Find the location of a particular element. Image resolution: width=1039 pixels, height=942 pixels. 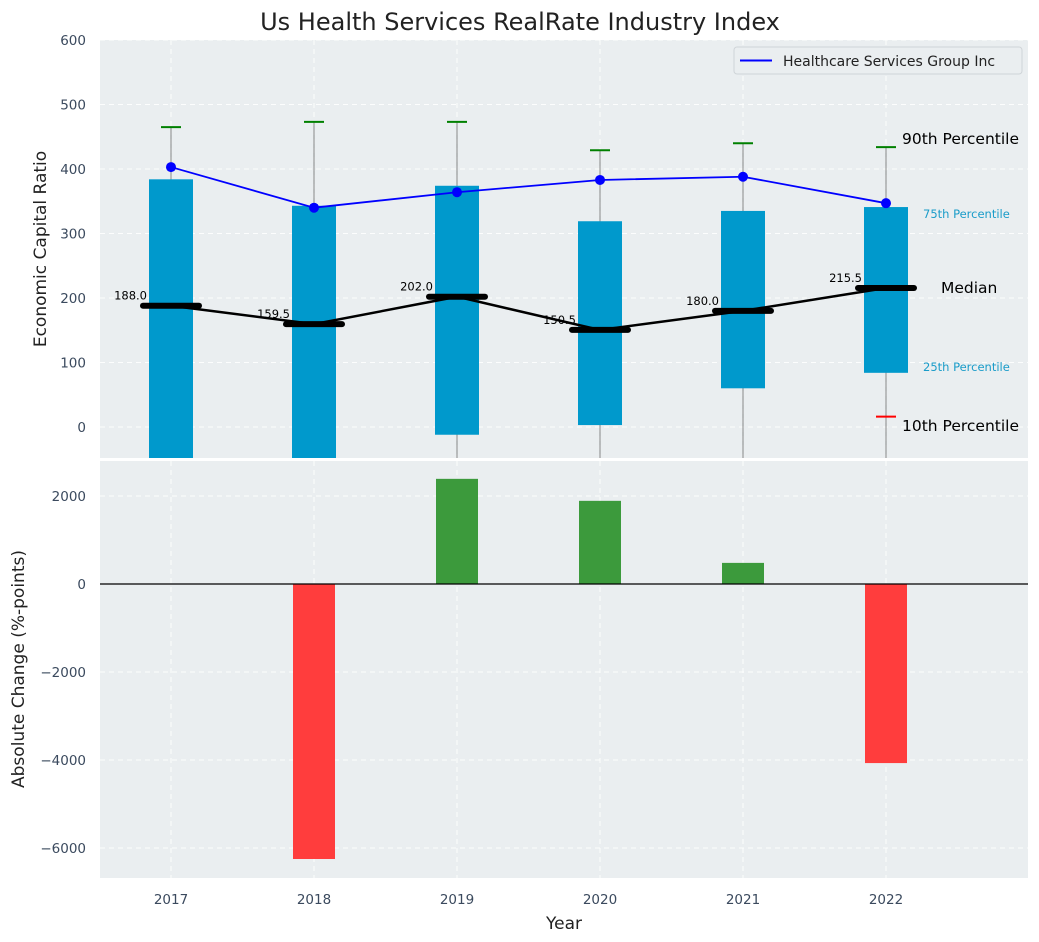

x-tick-label: 2019 is located at coordinates (457, 900).